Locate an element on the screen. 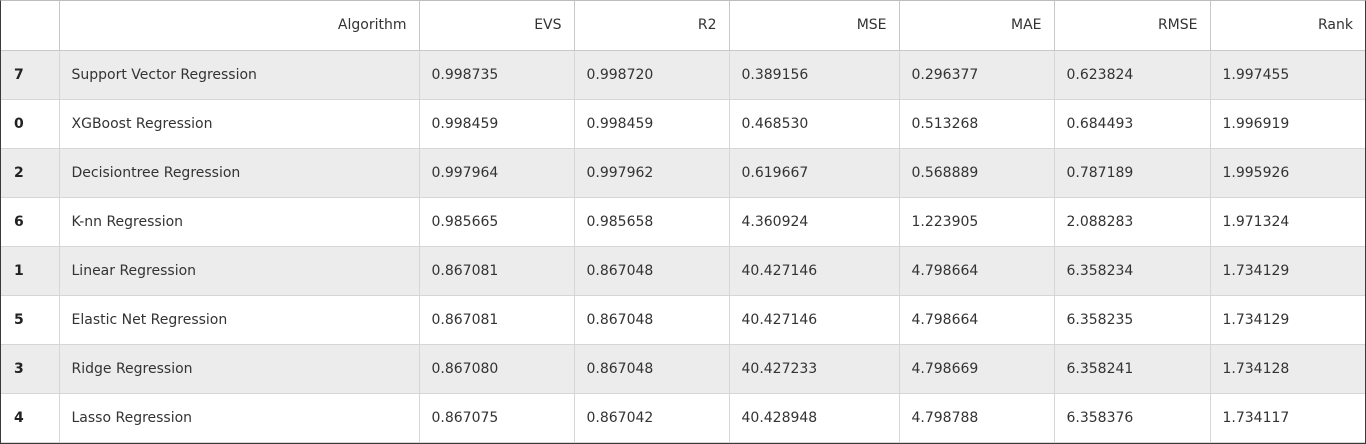  cell-mae: 0.513268 is located at coordinates (977, 124).